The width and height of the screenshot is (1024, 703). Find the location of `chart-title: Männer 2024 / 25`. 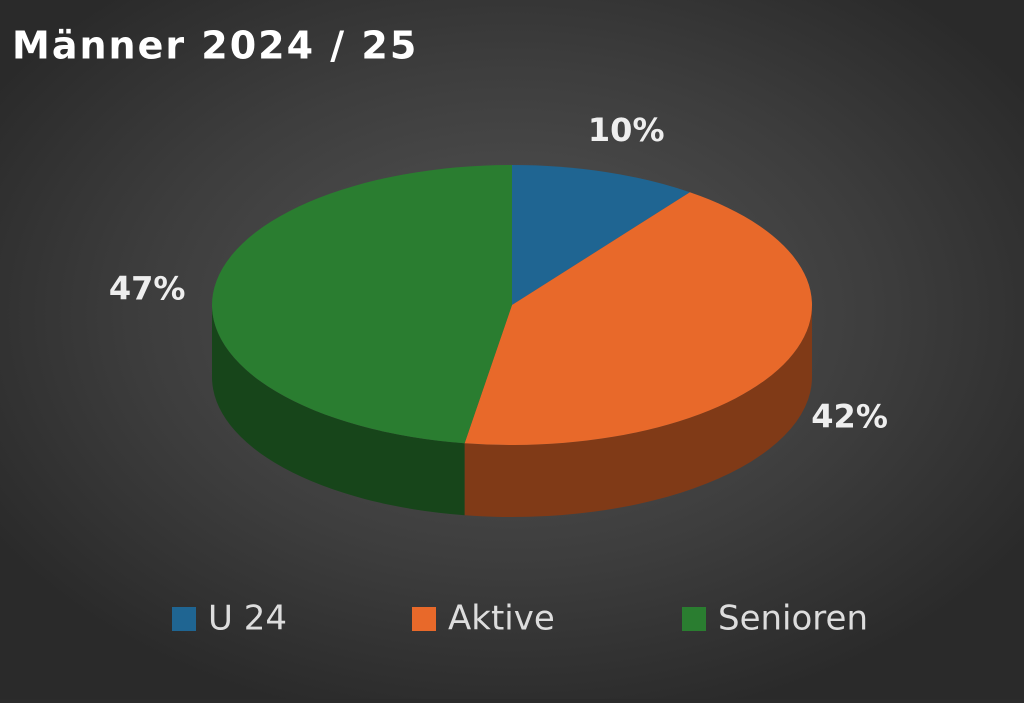

chart-title: Männer 2024 / 25 is located at coordinates (215, 46).